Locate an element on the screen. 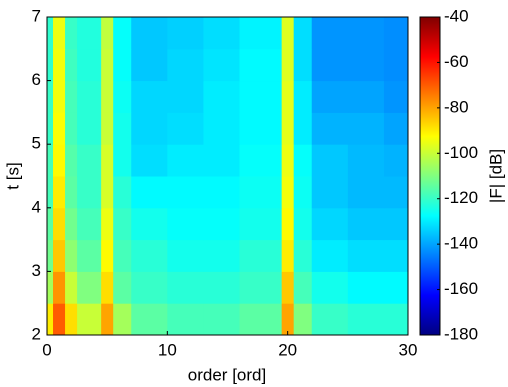 This screenshot has height=387, width=508. y-tick-label: 2 is located at coordinates (36, 333).